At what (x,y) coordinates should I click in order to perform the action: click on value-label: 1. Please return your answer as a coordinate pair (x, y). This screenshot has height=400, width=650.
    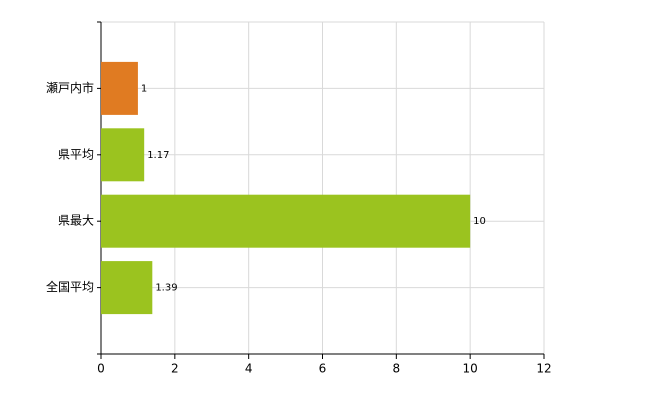
    Looking at the image, I should click on (144, 88).